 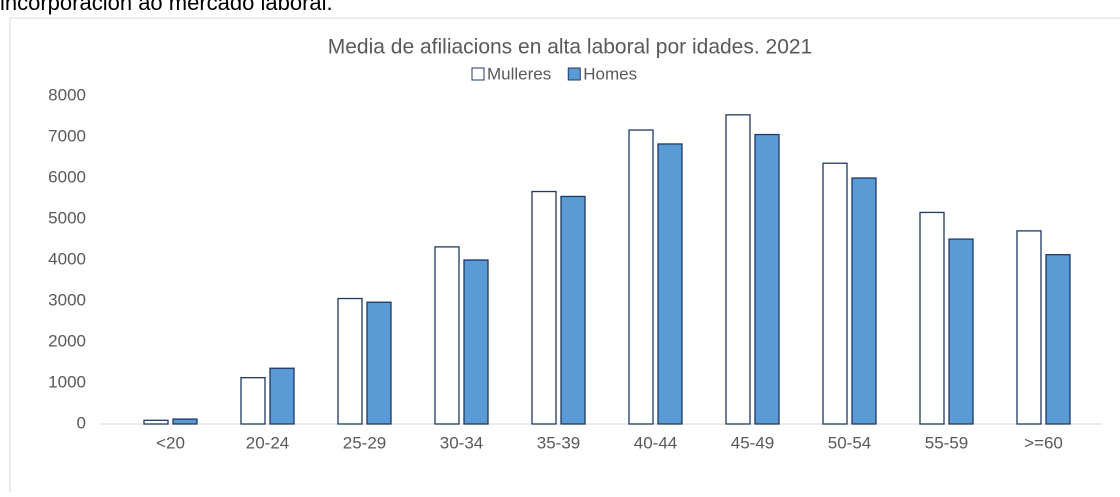 What do you see at coordinates (558, 442) in the screenshot?
I see `x-tick-label: 35-39` at bounding box center [558, 442].